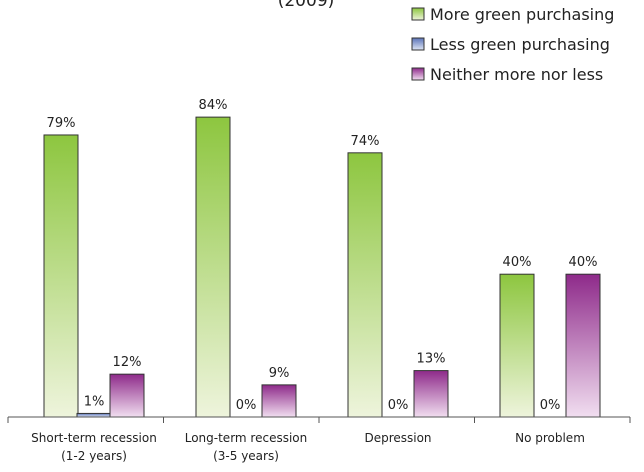 The width and height of the screenshot is (644, 472). I want to click on x-tick-label-long-term-recession: Long-term recession (3-5 years), so click(246, 447).